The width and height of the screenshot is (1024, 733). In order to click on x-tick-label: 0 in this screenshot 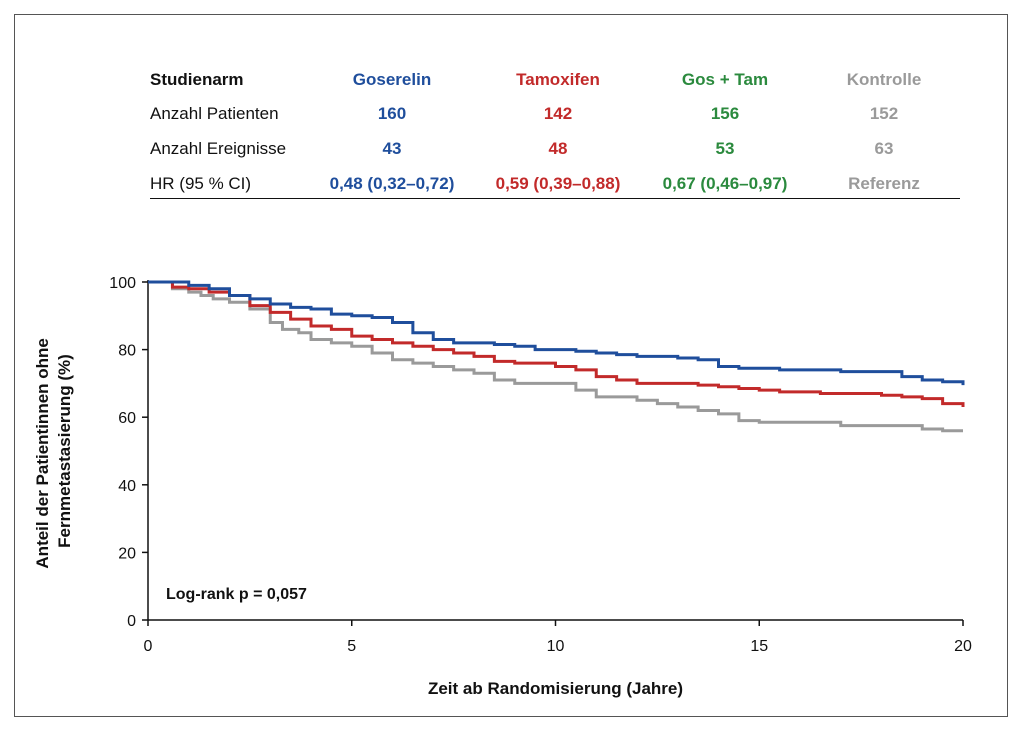, I will do `click(148, 646)`.